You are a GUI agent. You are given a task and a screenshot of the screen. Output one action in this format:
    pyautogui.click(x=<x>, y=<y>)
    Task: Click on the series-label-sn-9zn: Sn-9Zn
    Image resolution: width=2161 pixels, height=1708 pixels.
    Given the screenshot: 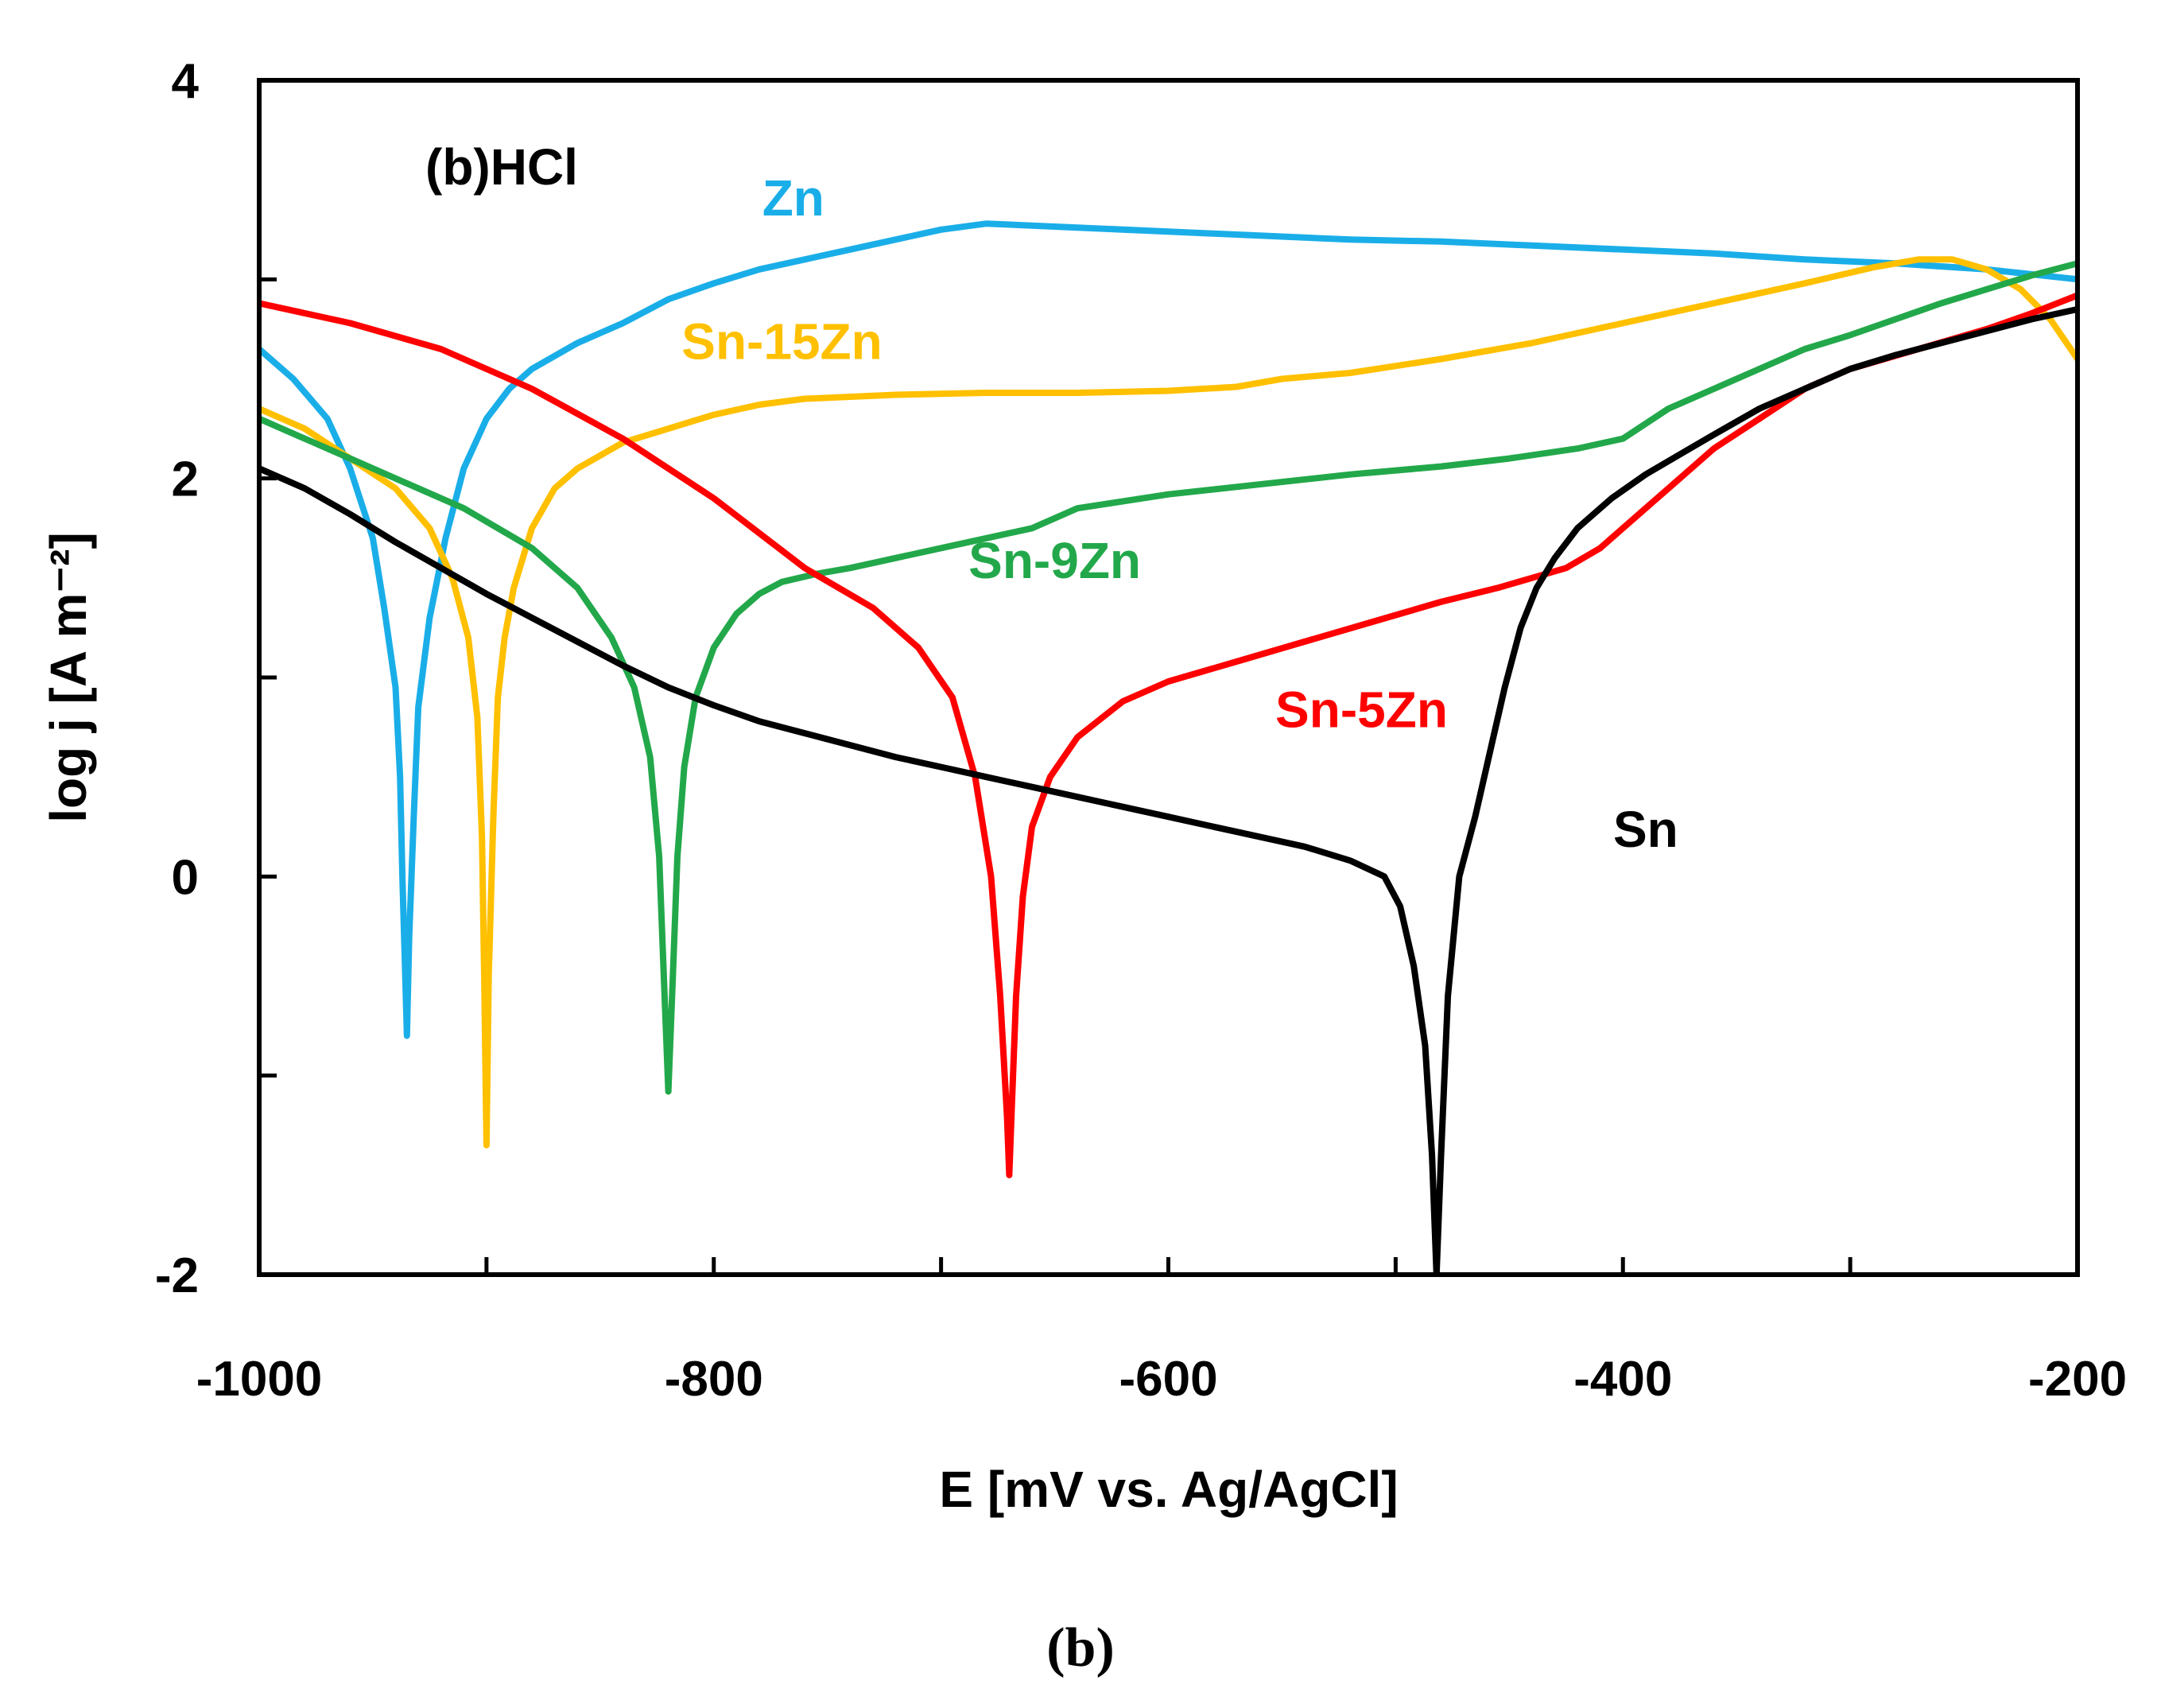 What is the action you would take?
    pyautogui.click(x=1054, y=560)
    